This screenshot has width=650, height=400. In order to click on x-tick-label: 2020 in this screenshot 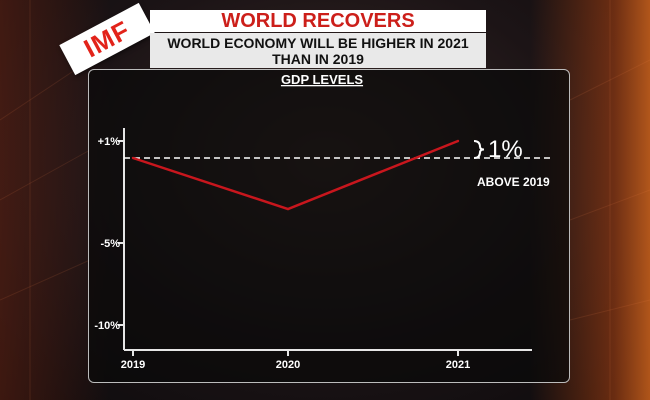, I will do `click(288, 365)`.